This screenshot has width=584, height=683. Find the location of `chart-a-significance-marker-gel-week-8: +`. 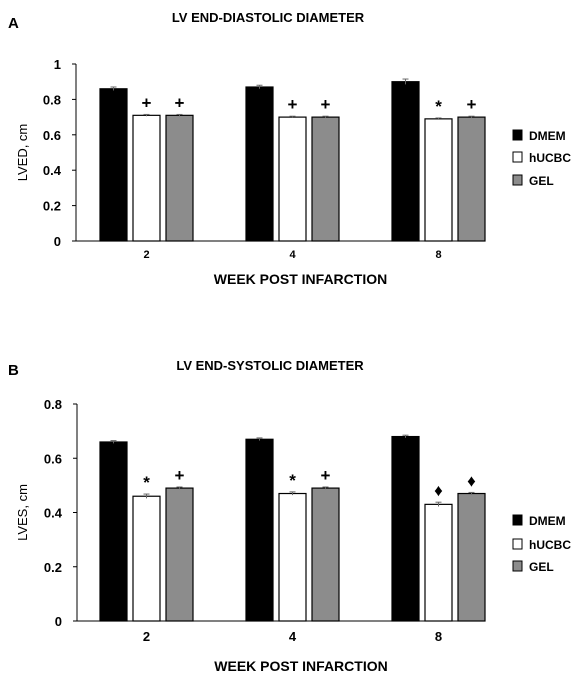

chart-a-significance-marker-gel-week-8: + is located at coordinates (472, 104).